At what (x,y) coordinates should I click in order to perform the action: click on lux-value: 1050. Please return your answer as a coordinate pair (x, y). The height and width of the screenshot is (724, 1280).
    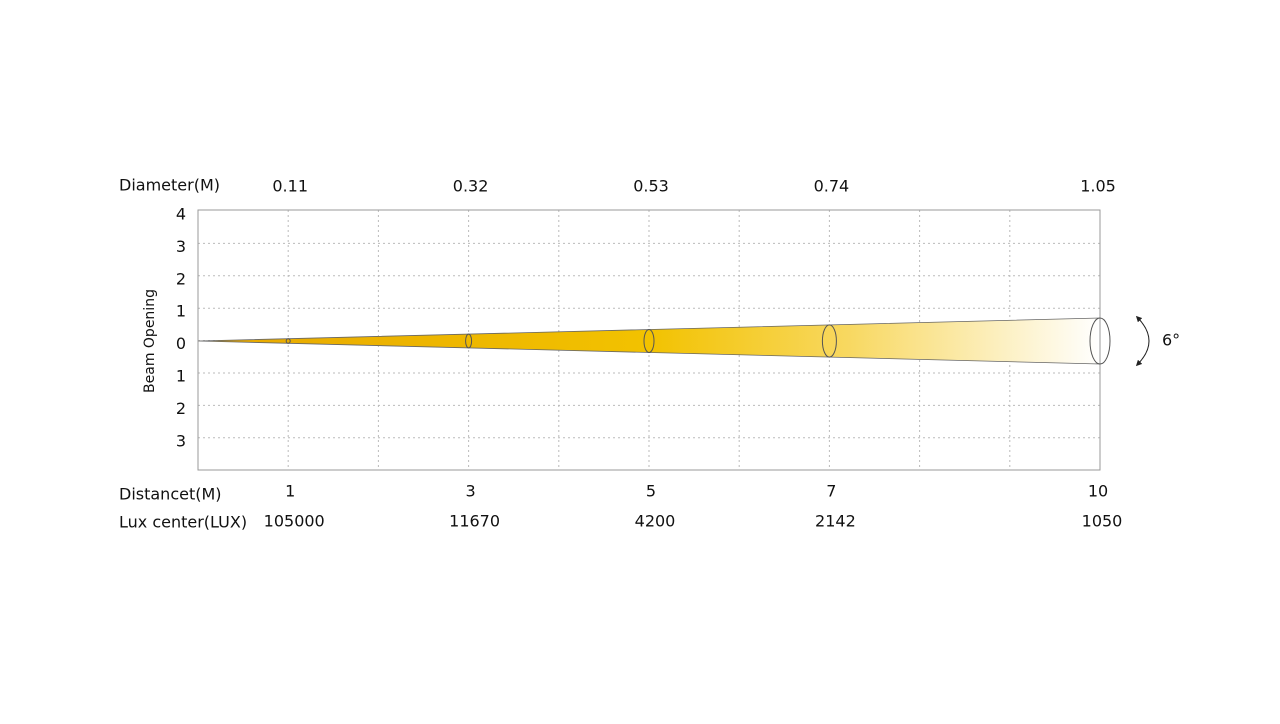
    Looking at the image, I should click on (1102, 521).